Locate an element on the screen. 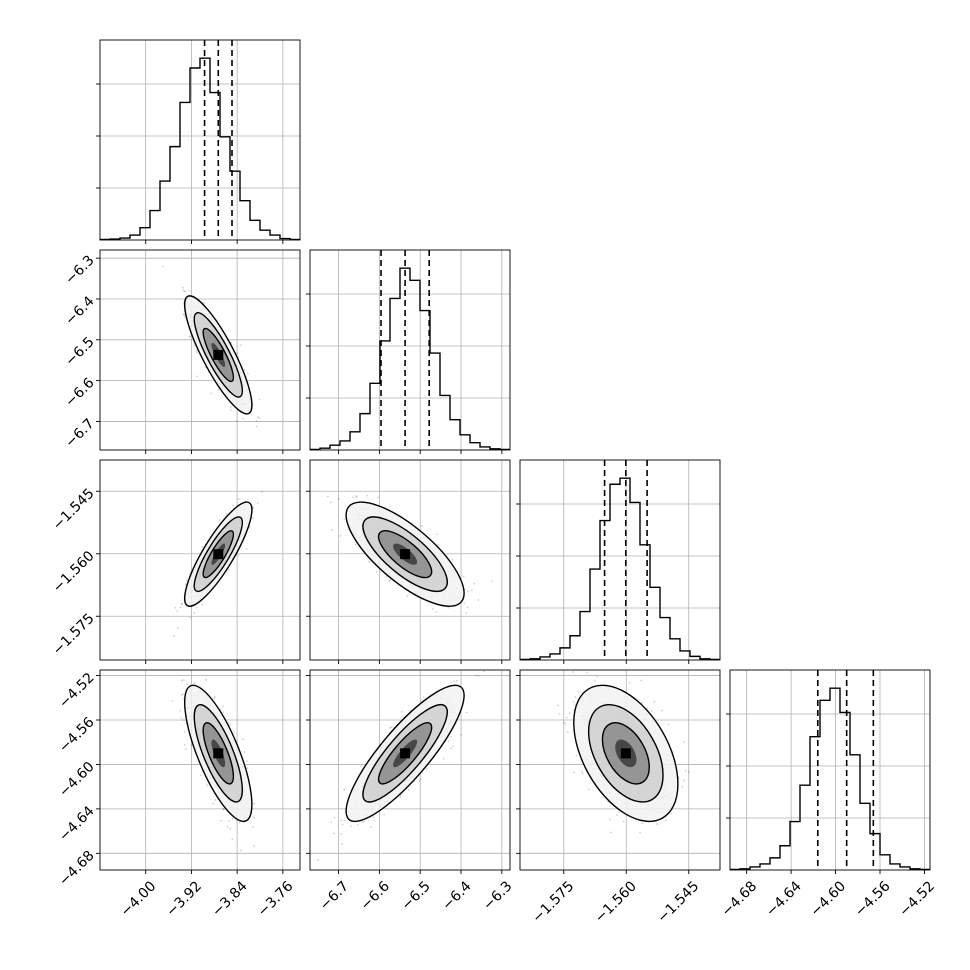  y-tick-label: −4.52 is located at coordinates (77, 691).